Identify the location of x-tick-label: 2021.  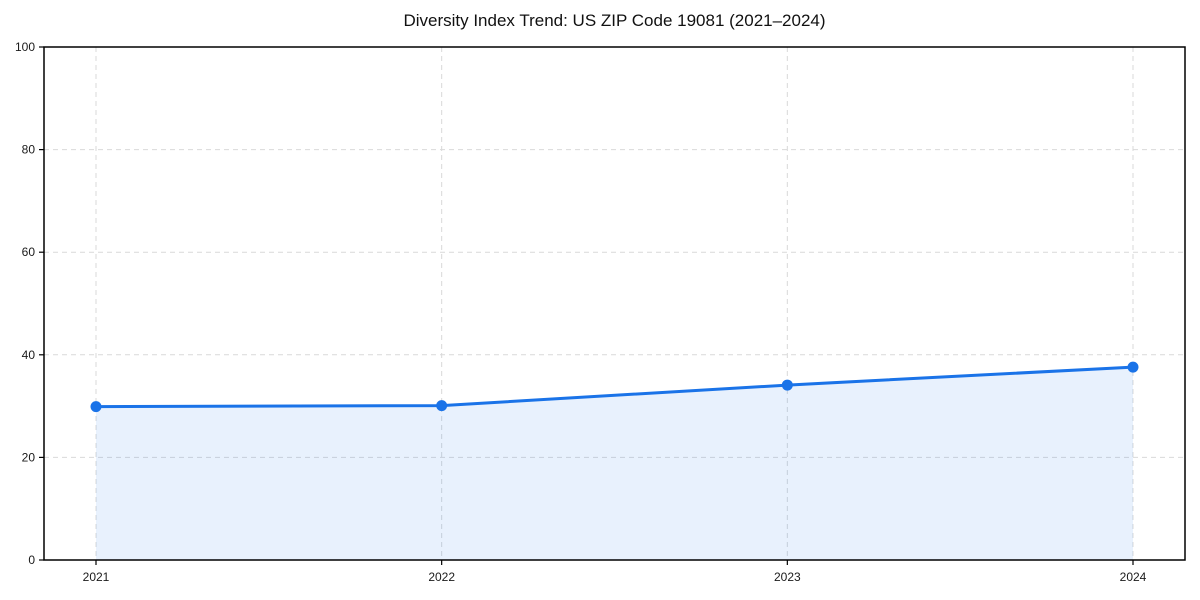
(96, 577).